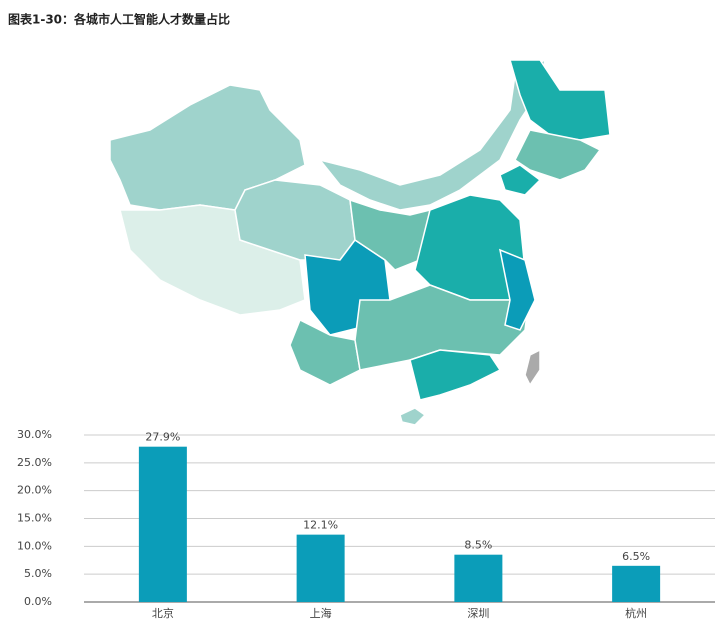  Describe the element at coordinates (34, 518) in the screenshot. I see `y-tick-label: 15.0%` at that location.